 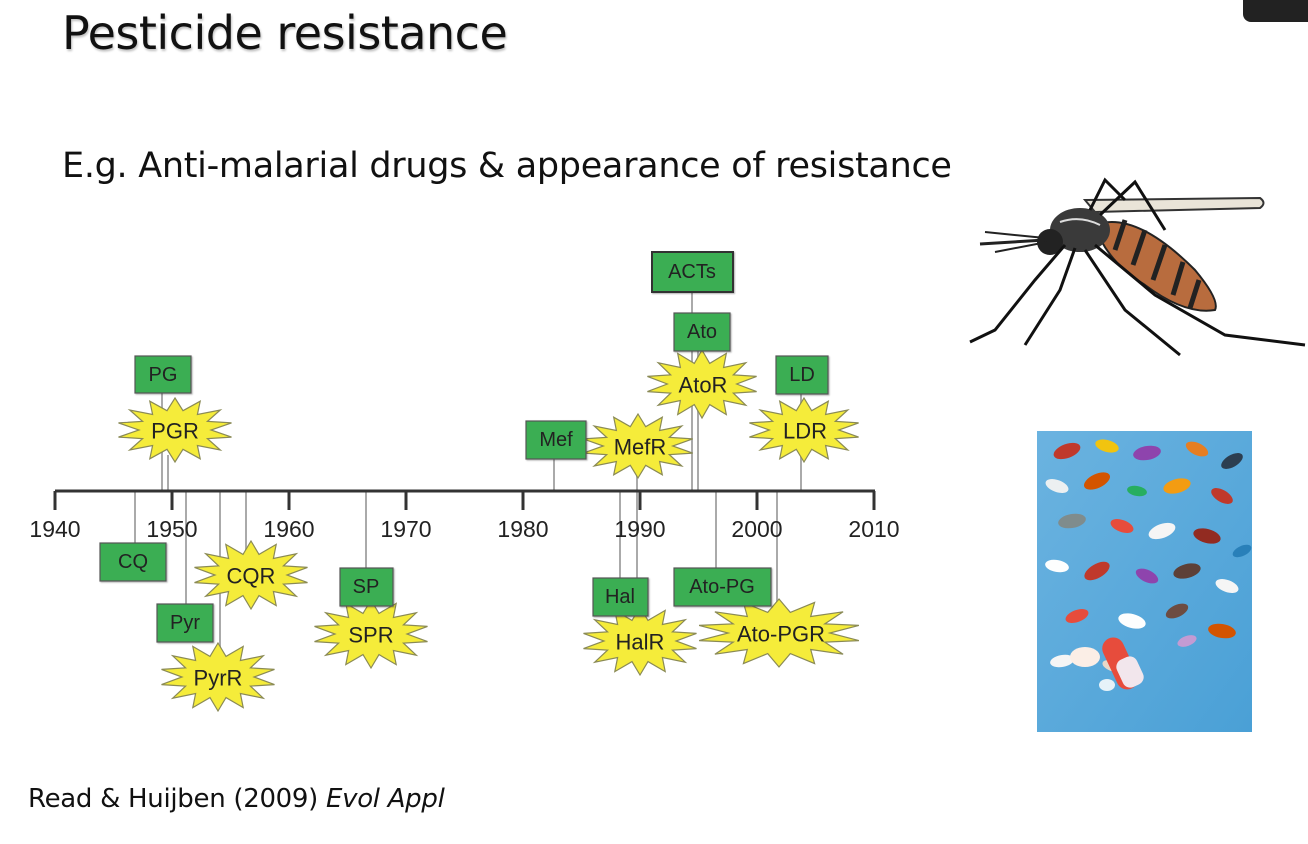 I want to click on drug-label-sp: SP, so click(x=366, y=587).